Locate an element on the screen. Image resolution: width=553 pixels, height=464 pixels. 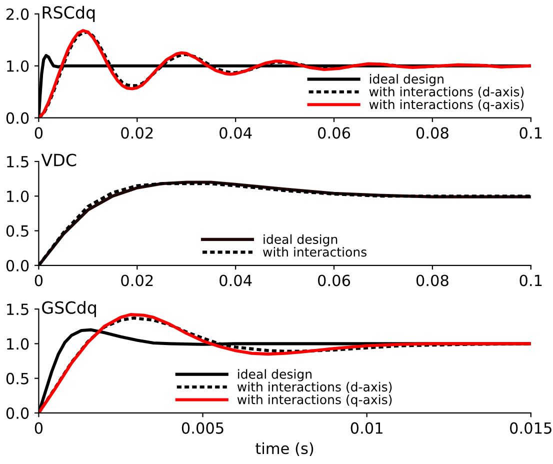
chart-title: VDC is located at coordinates (58, 160).